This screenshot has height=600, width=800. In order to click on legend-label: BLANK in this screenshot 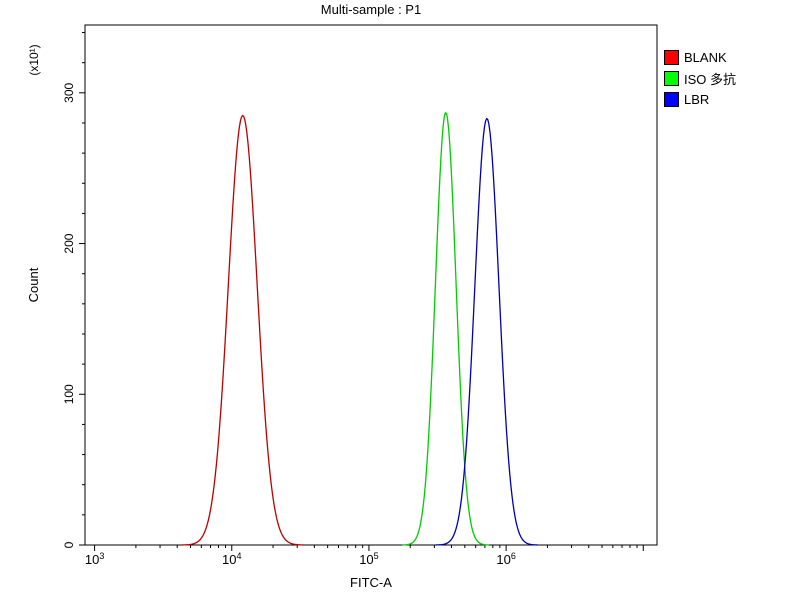, I will do `click(705, 57)`.